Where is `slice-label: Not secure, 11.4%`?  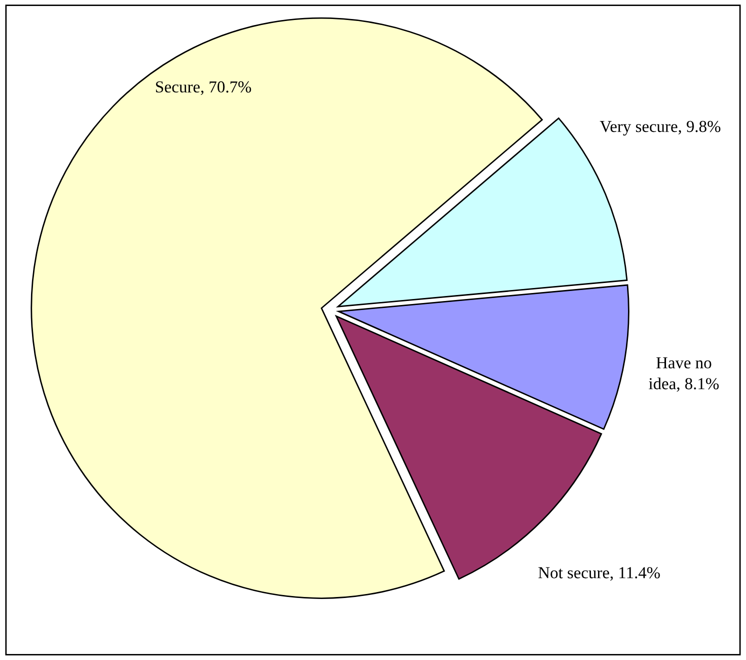 slice-label: Not secure, 11.4% is located at coordinates (599, 574).